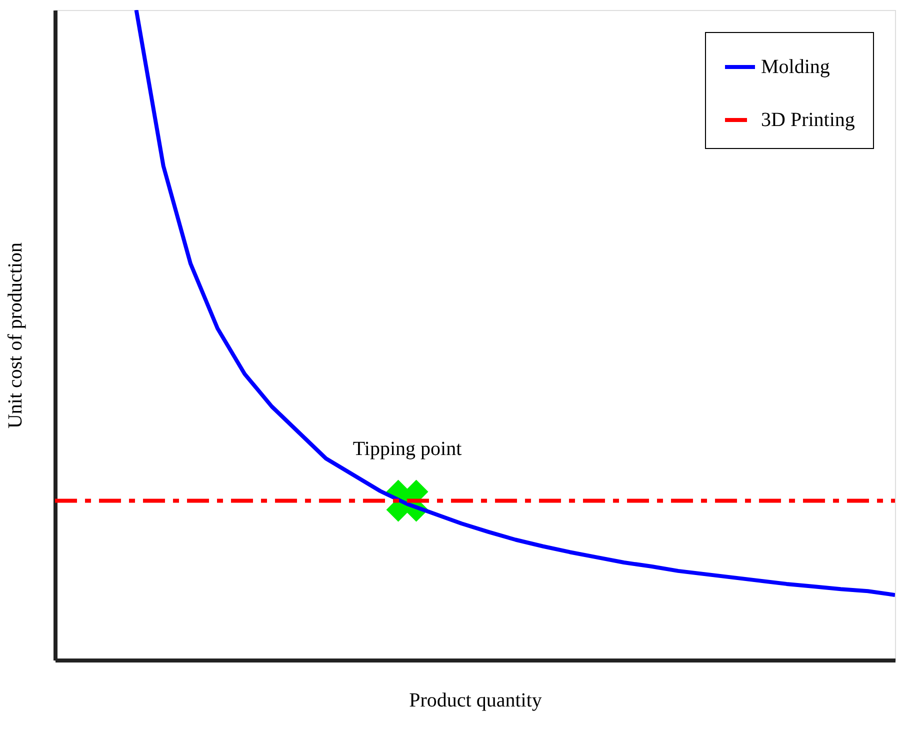 The height and width of the screenshot is (751, 910). What do you see at coordinates (475, 701) in the screenshot?
I see `x-axis-title: Product quantity` at bounding box center [475, 701].